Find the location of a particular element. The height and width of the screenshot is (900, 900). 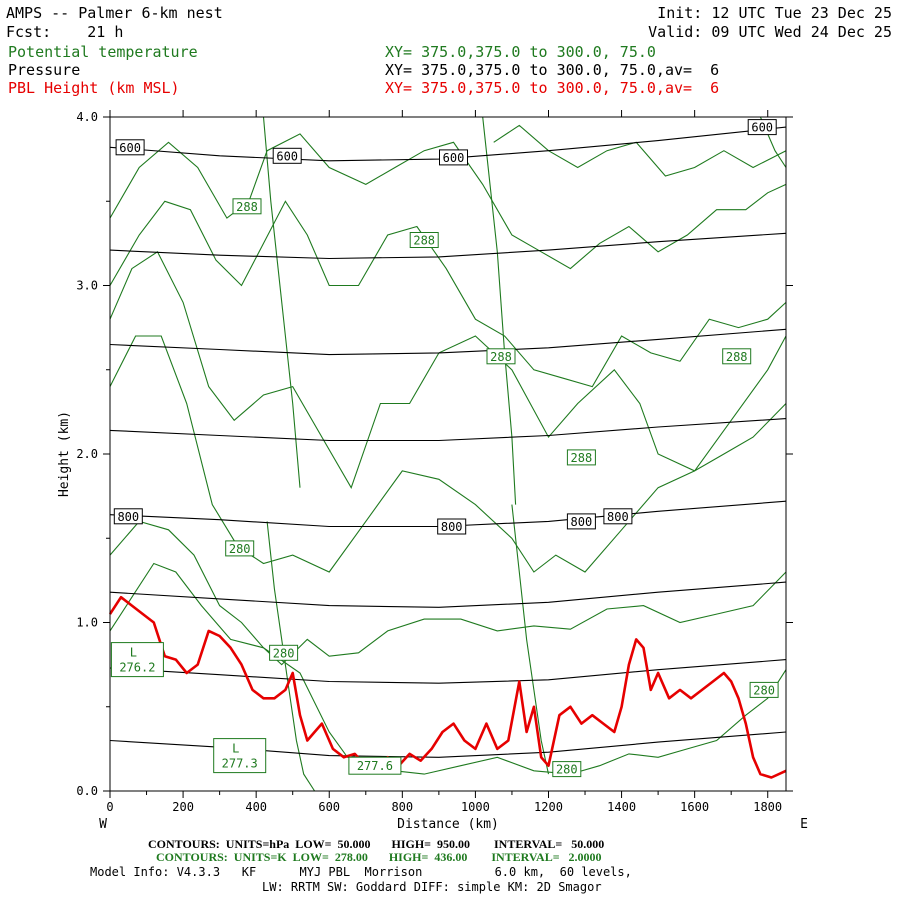

x-axis-label: Distance (km) is located at coordinates (448, 824).